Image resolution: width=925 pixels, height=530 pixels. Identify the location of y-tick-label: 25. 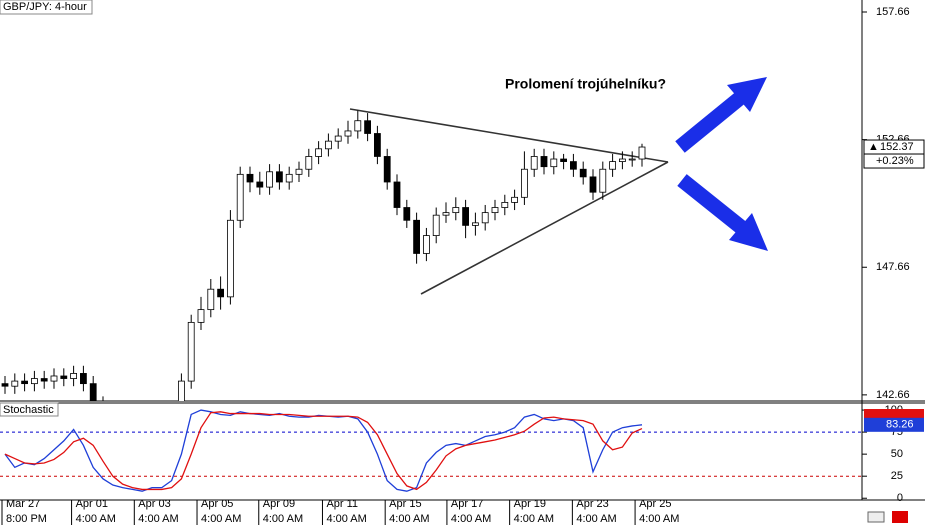
(897, 476).